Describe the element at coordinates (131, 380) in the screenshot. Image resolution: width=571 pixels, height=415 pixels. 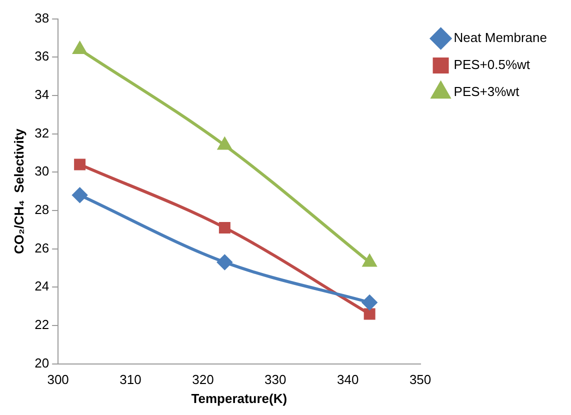
I see `x-tick-label: 310` at that location.